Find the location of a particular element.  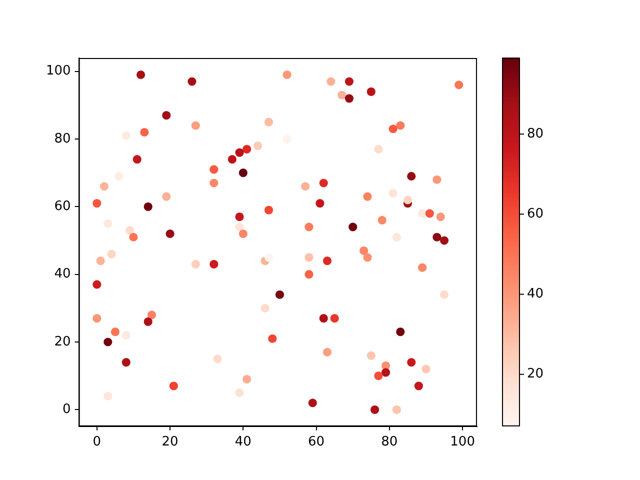

color-bar-label: 40 is located at coordinates (535, 294).